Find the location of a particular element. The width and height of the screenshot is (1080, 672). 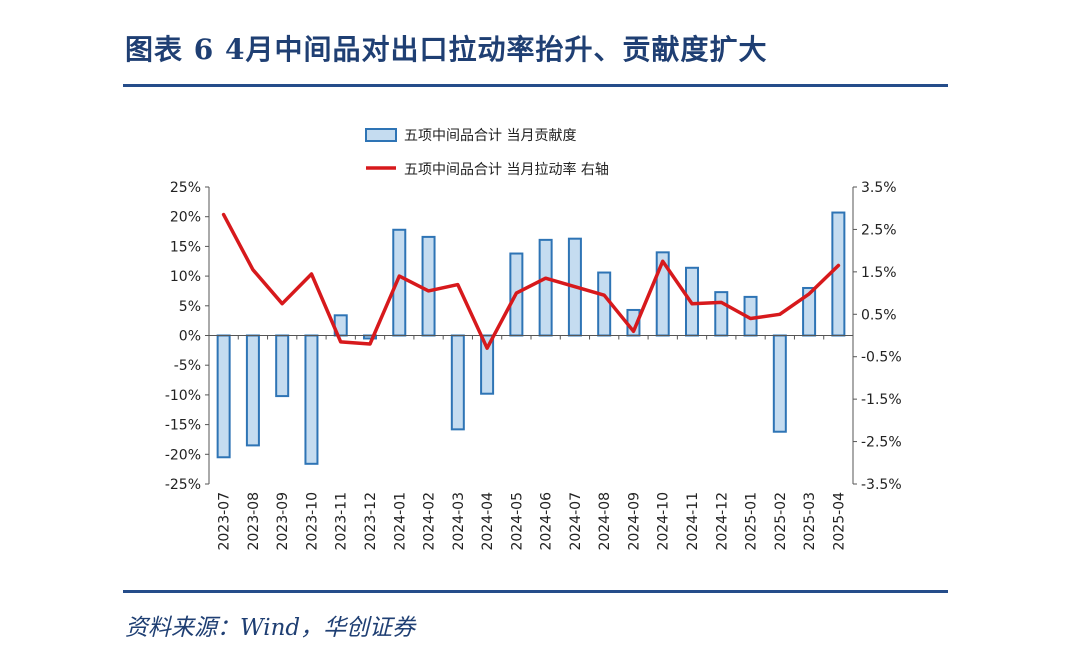

left-tick-label: 10% is located at coordinates (185, 277).